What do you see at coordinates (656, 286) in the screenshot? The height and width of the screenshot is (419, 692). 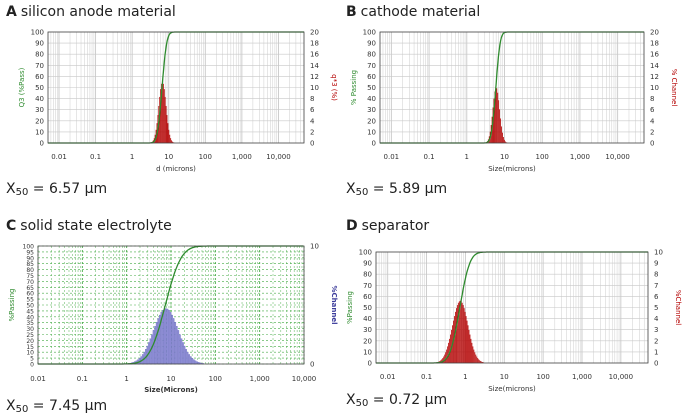 I see `right-tick-label: 7` at bounding box center [656, 286].